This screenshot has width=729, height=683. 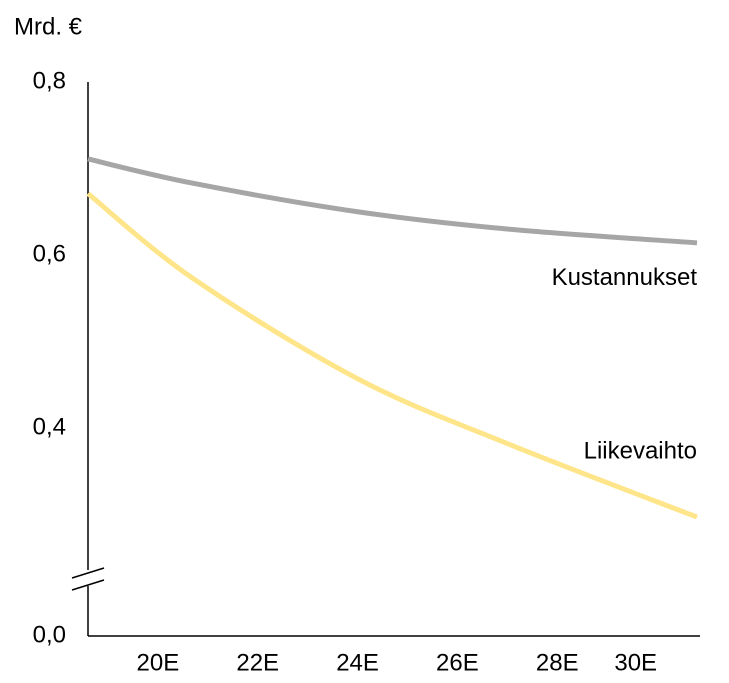 What do you see at coordinates (635, 662) in the screenshot?
I see `x-tick-label: 30E` at bounding box center [635, 662].